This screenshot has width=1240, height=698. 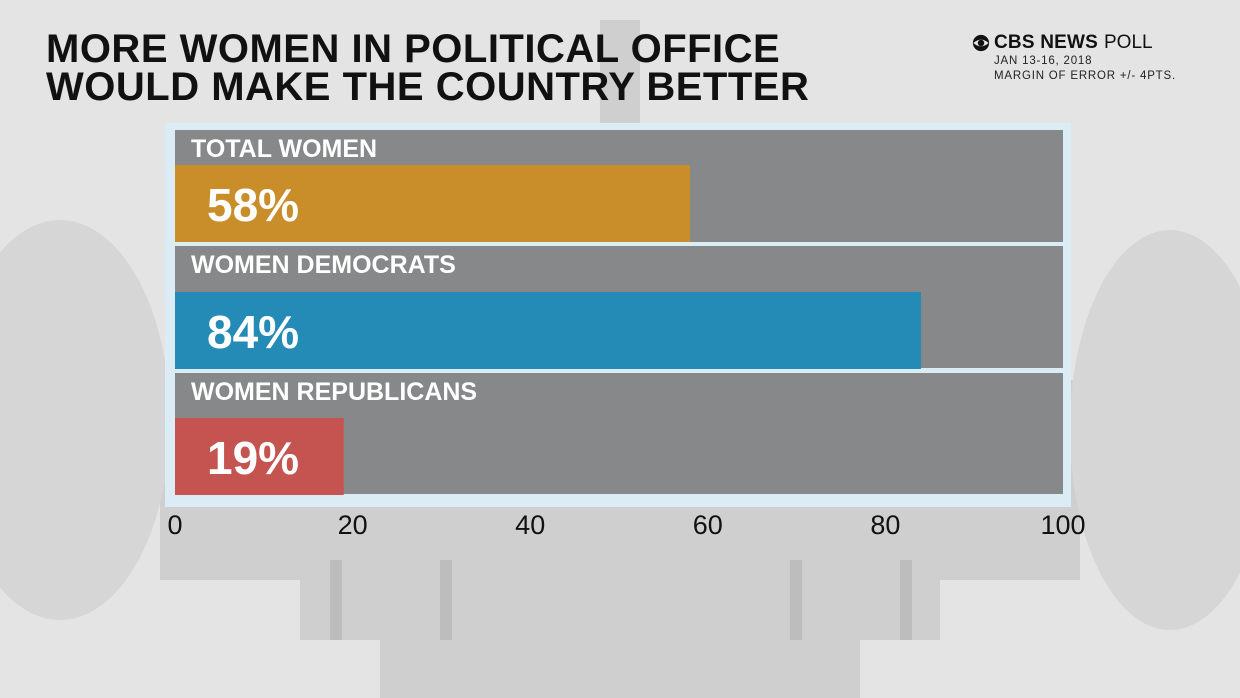 I want to click on x-tick-label: 20, so click(x=353, y=525).